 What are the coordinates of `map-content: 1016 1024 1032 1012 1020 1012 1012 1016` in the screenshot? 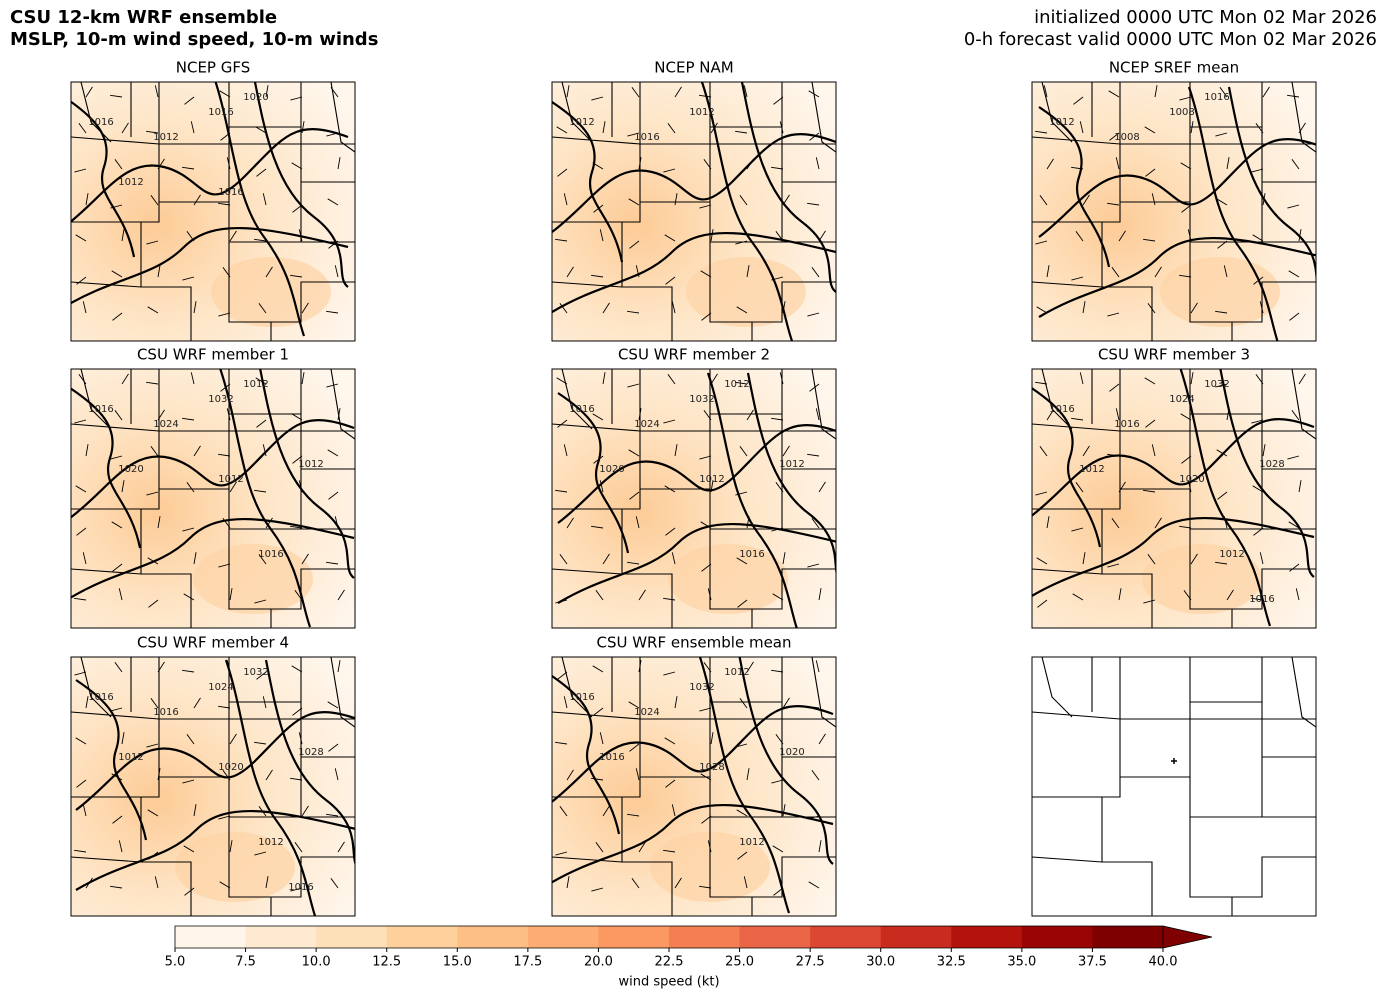 It's located at (694, 498).